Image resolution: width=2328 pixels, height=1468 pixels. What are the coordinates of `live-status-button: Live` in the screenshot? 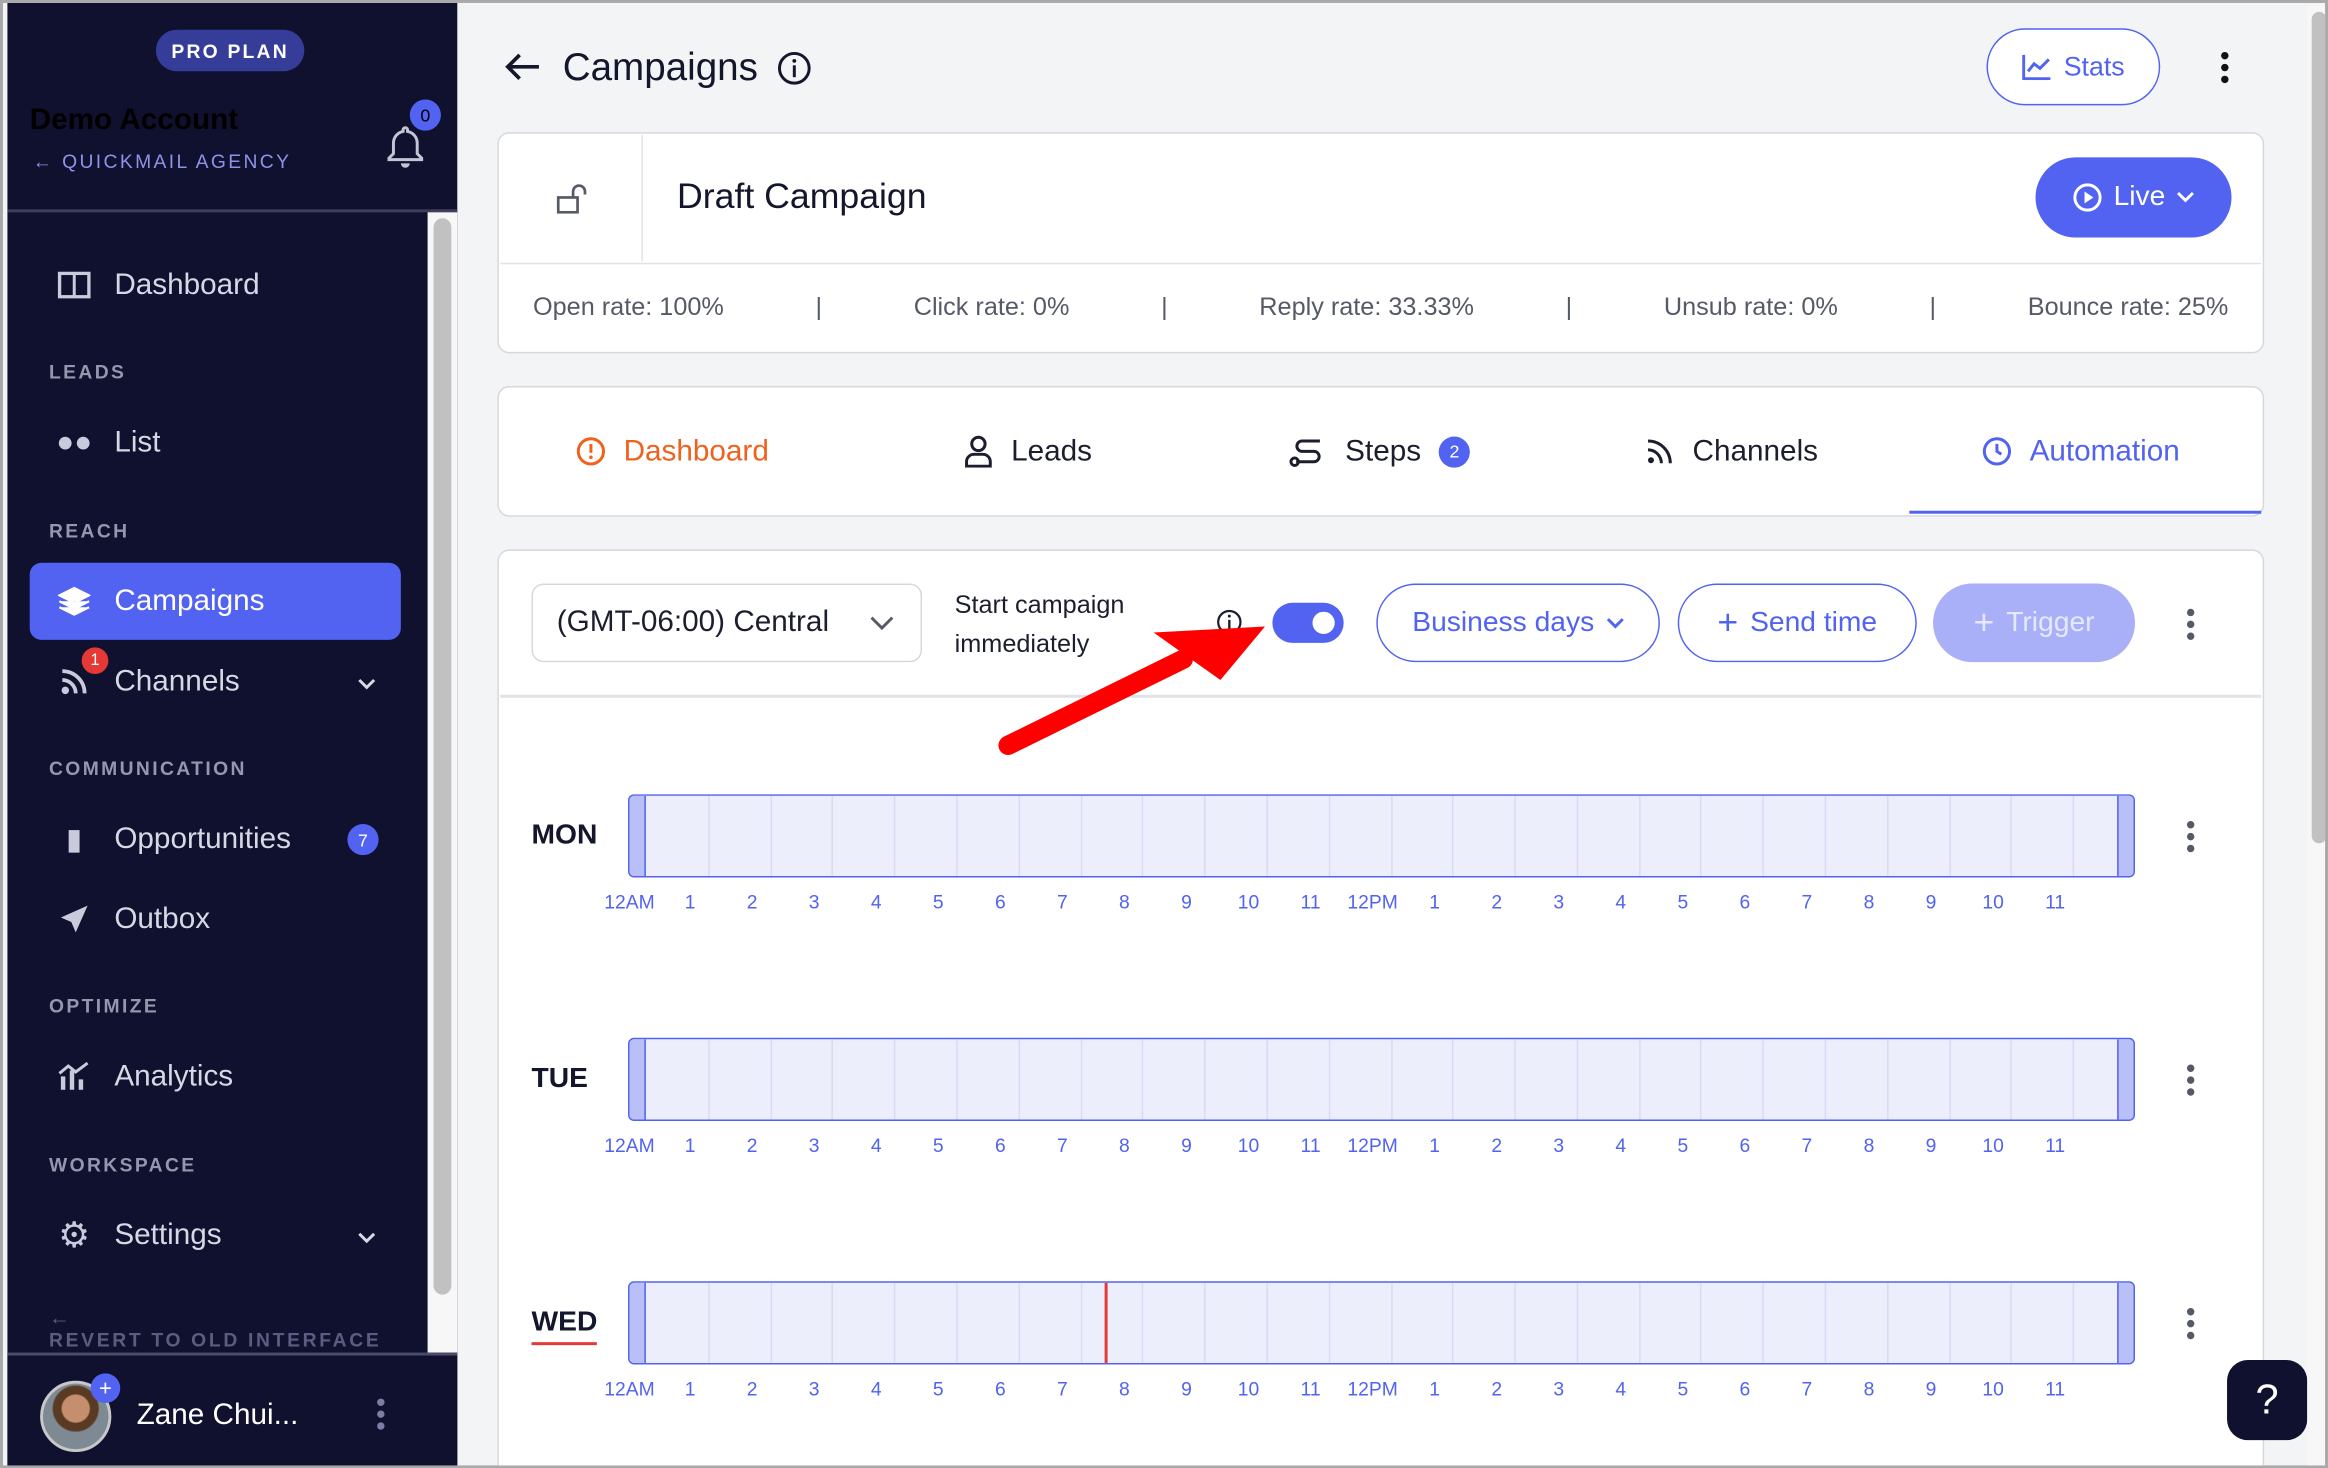 It's located at (2133, 197).